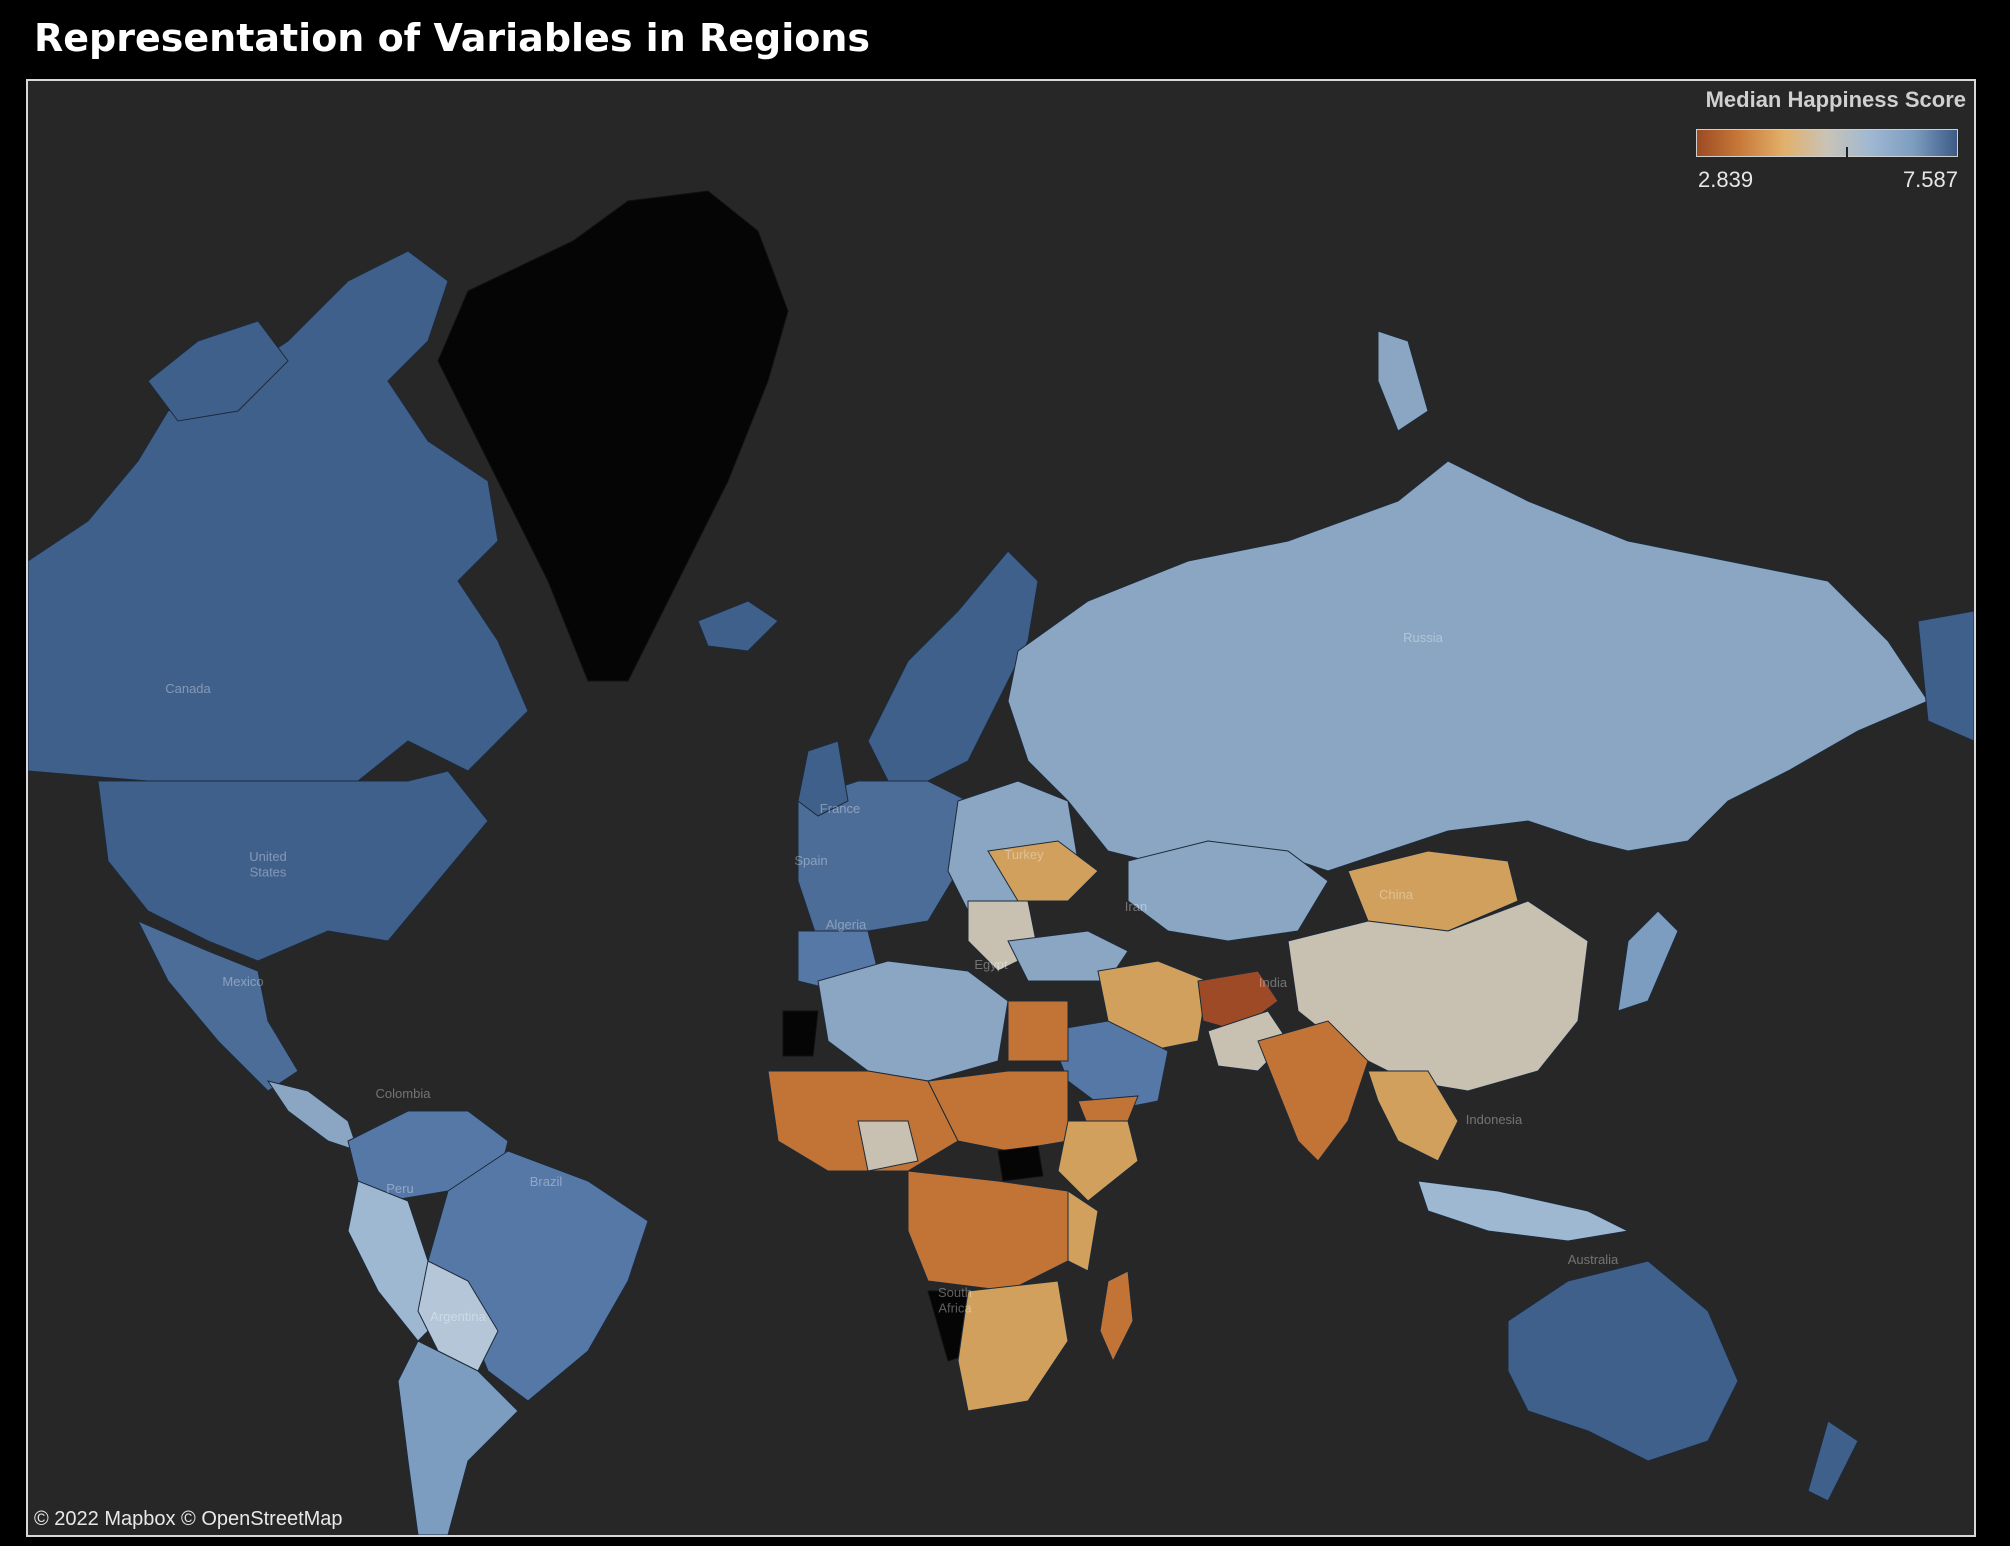  What do you see at coordinates (823, 778) in the screenshot?
I see `region-uk` at bounding box center [823, 778].